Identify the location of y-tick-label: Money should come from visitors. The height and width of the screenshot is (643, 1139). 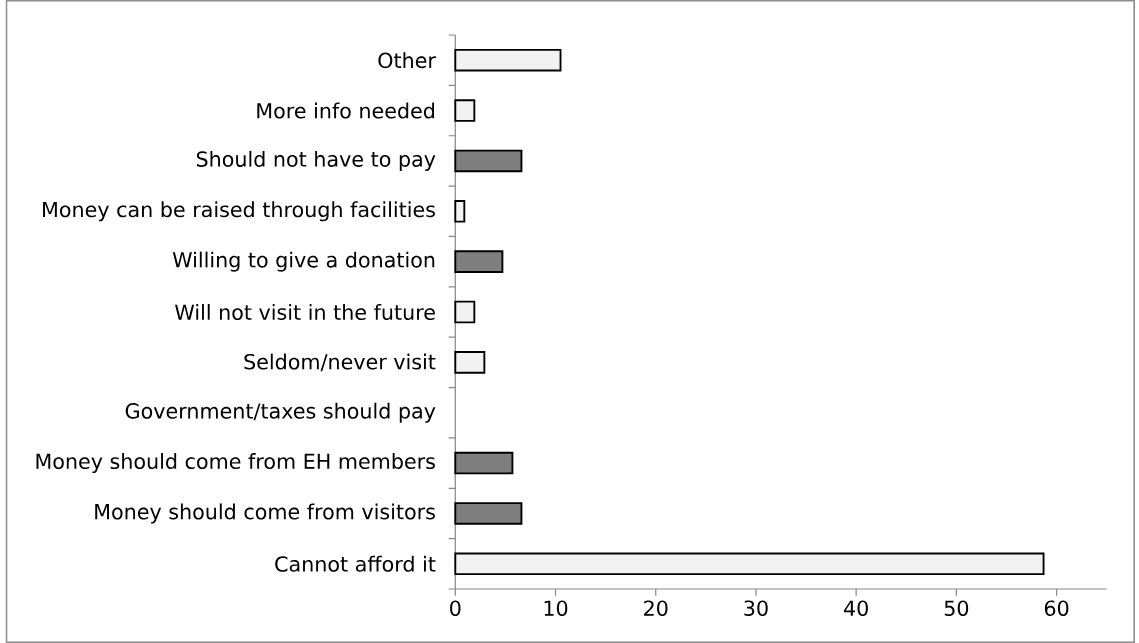
(265, 513).